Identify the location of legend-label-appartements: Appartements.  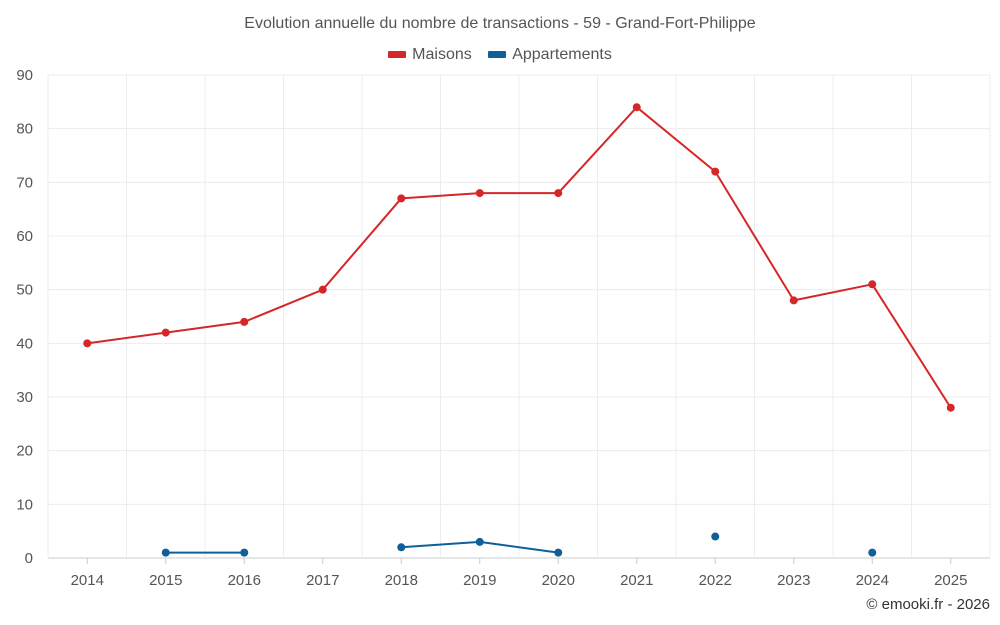
(562, 54).